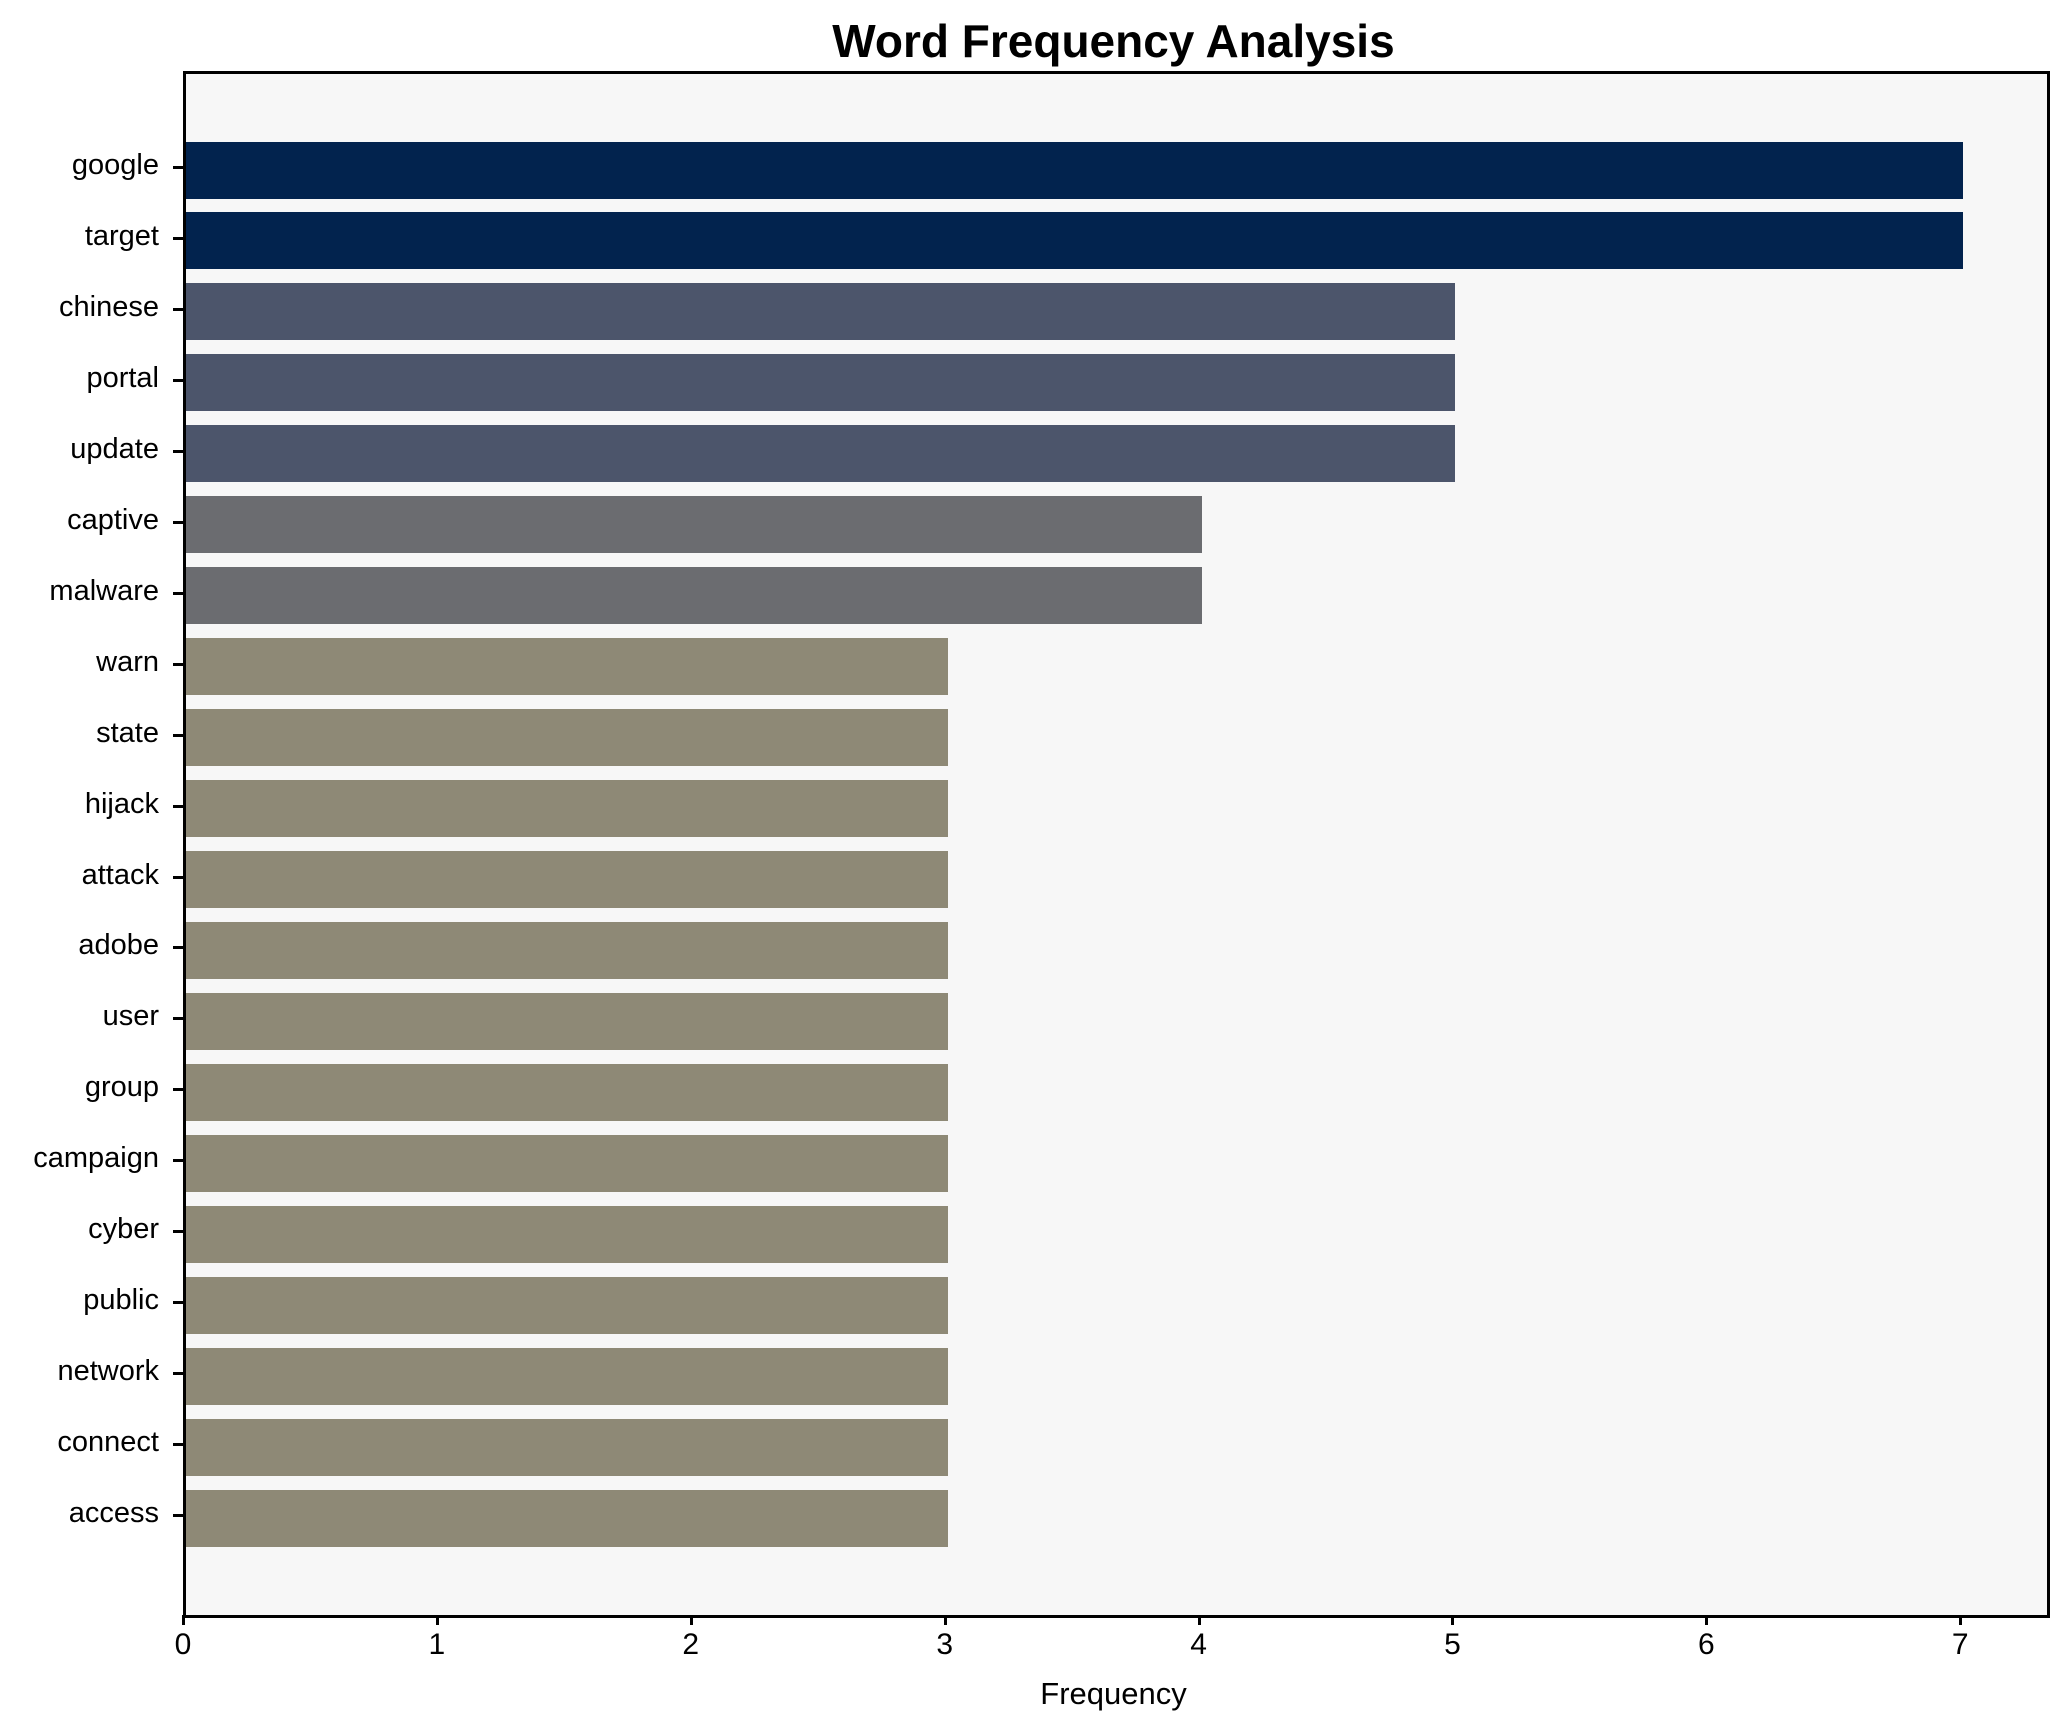  I want to click on bar-state, so click(567, 738).